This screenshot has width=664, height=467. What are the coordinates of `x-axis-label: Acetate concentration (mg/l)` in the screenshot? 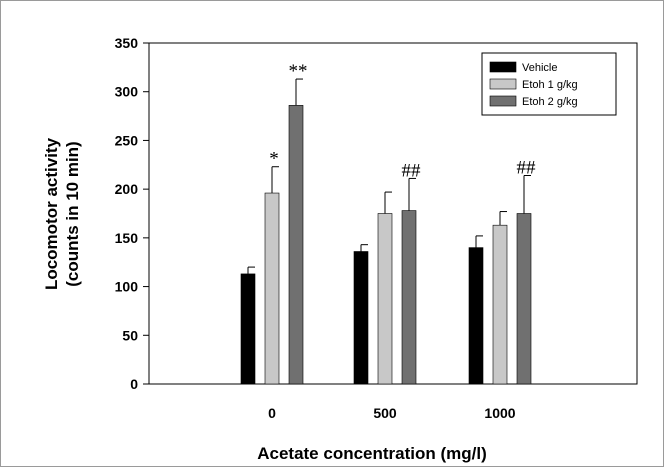 It's located at (372, 453).